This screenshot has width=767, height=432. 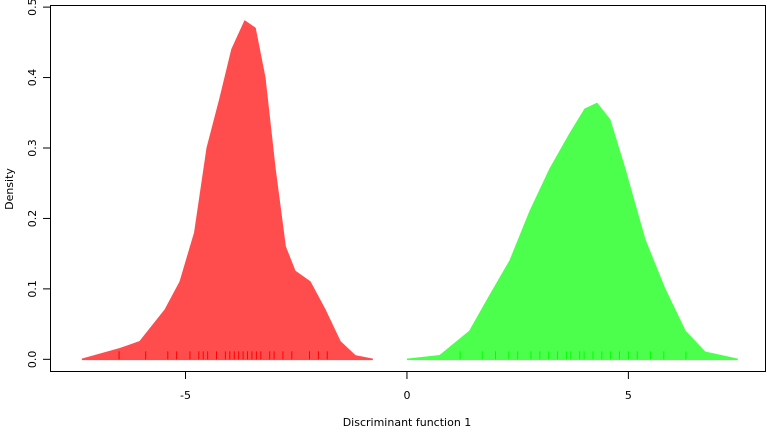 What do you see at coordinates (9, 189) in the screenshot?
I see `y-axis-label: Density` at bounding box center [9, 189].